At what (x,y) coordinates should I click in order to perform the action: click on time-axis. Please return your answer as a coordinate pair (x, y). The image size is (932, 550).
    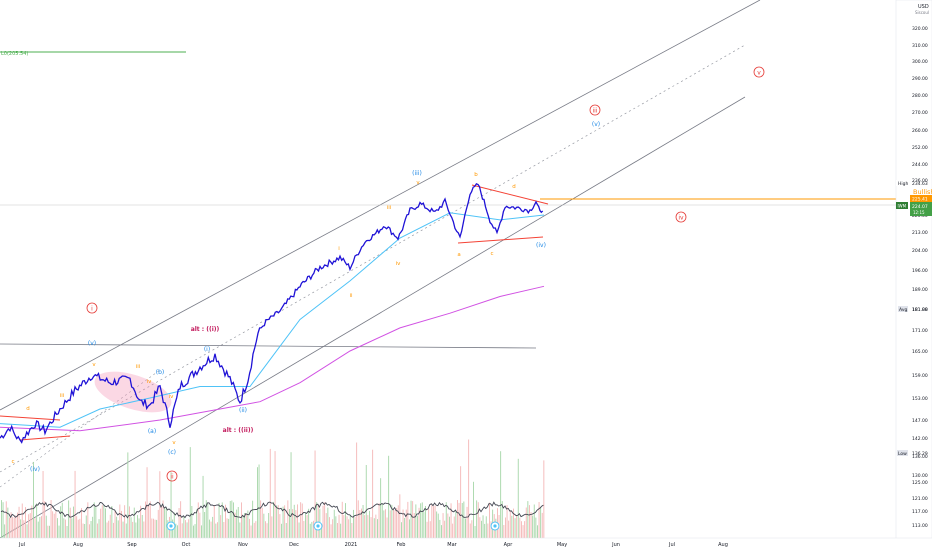
    Looking at the image, I should click on (448, 544).